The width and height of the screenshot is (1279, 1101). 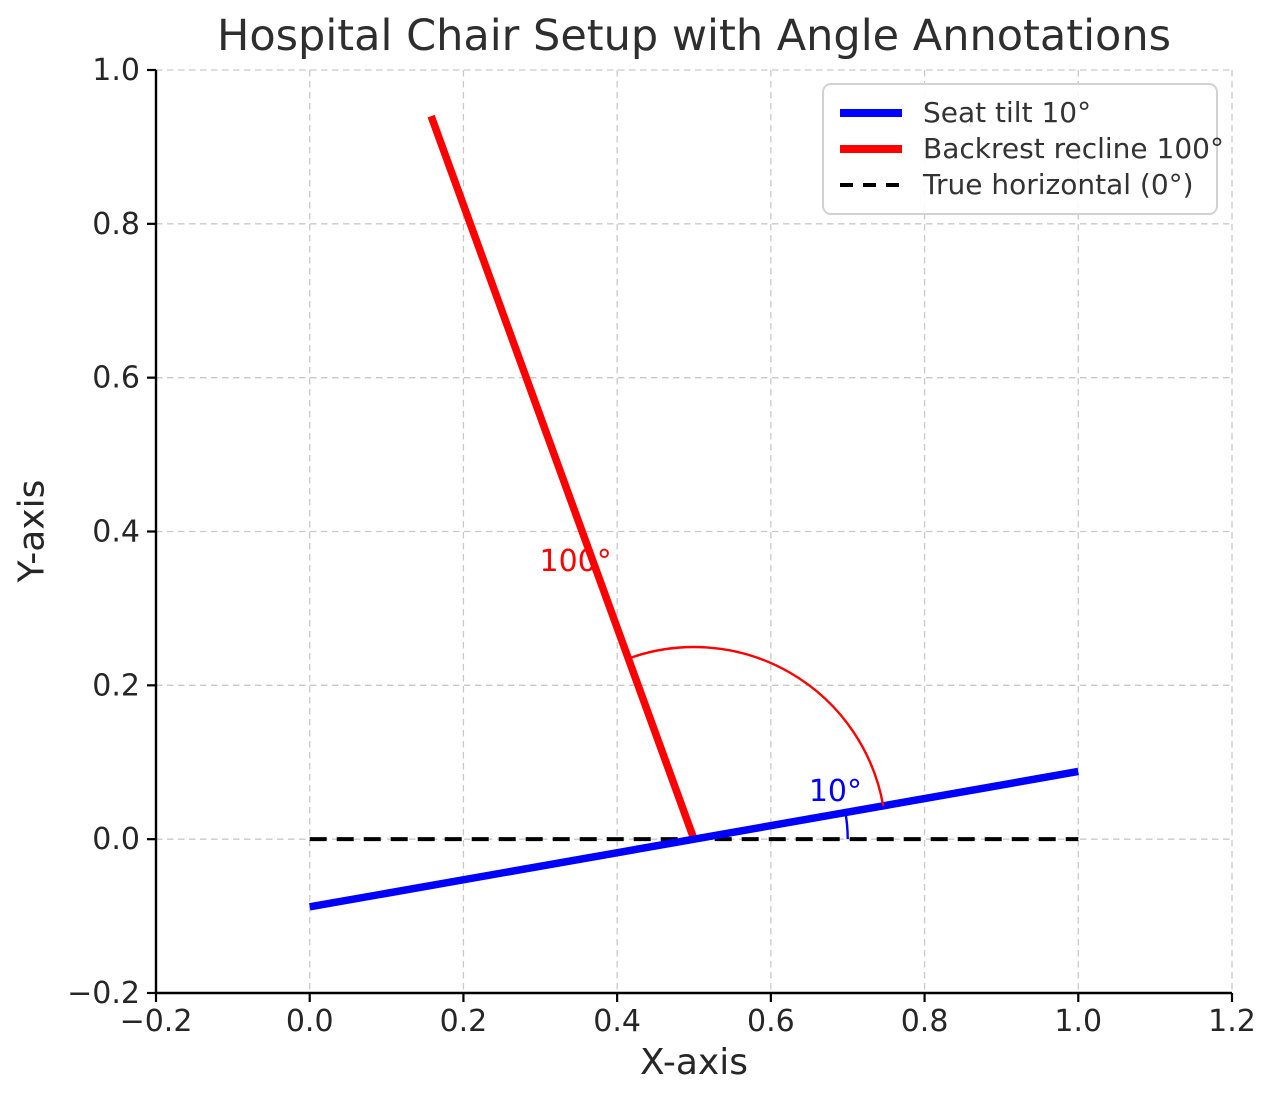 I want to click on y-tick-label: 0.2, so click(x=116, y=685).